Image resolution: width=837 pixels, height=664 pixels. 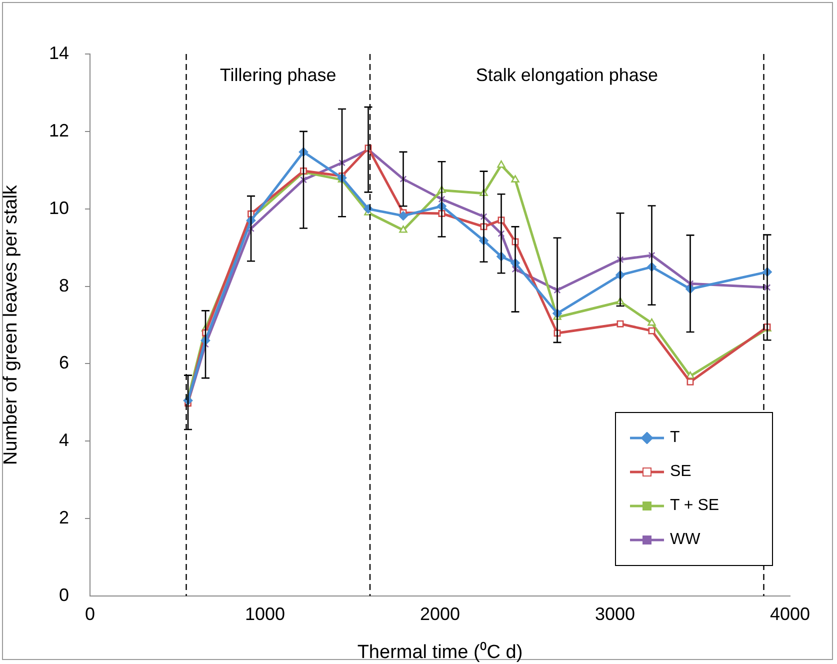 What do you see at coordinates (440, 651) in the screenshot?
I see `x-axis-title: Thermal time (⁰C d)` at bounding box center [440, 651].